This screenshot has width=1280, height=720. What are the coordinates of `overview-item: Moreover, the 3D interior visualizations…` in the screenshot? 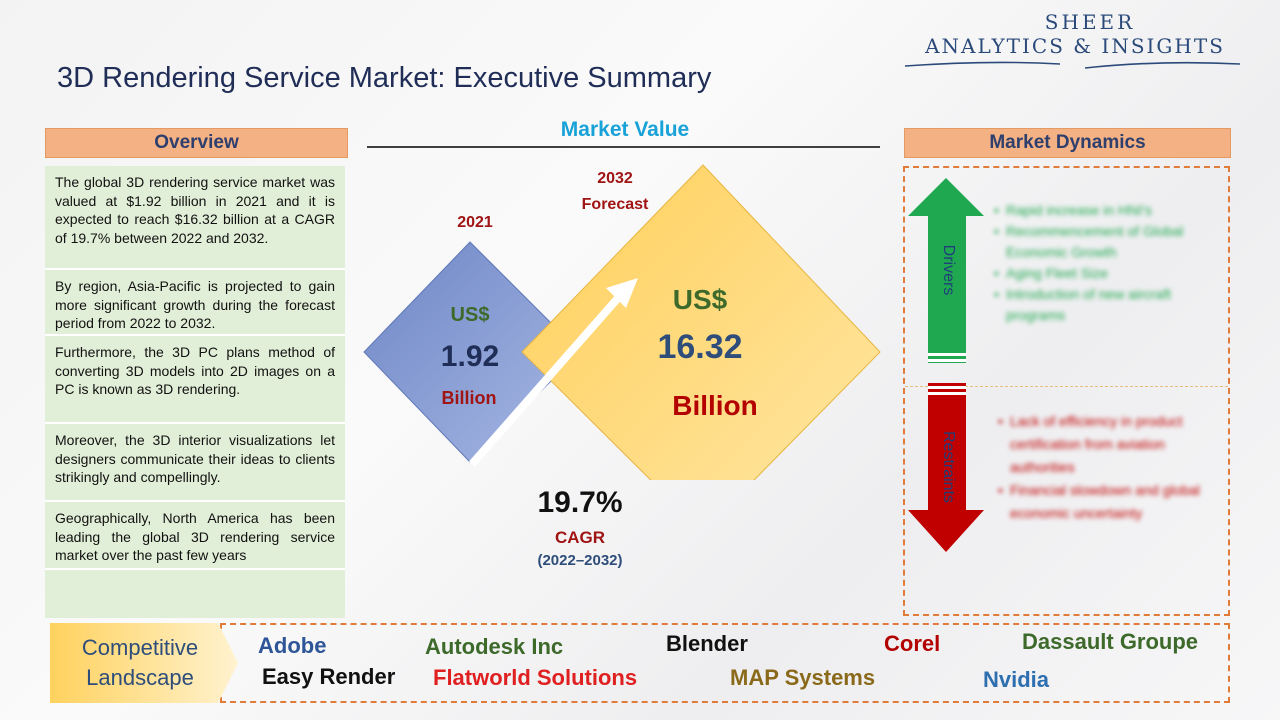 It's located at (195, 463).